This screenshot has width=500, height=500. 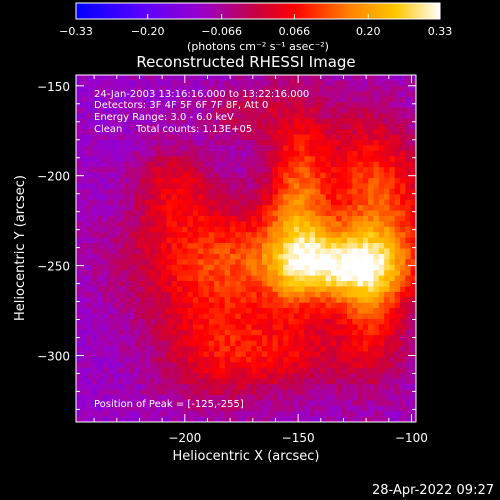 I want to click on y-tick-label: −250, so click(x=53, y=267).